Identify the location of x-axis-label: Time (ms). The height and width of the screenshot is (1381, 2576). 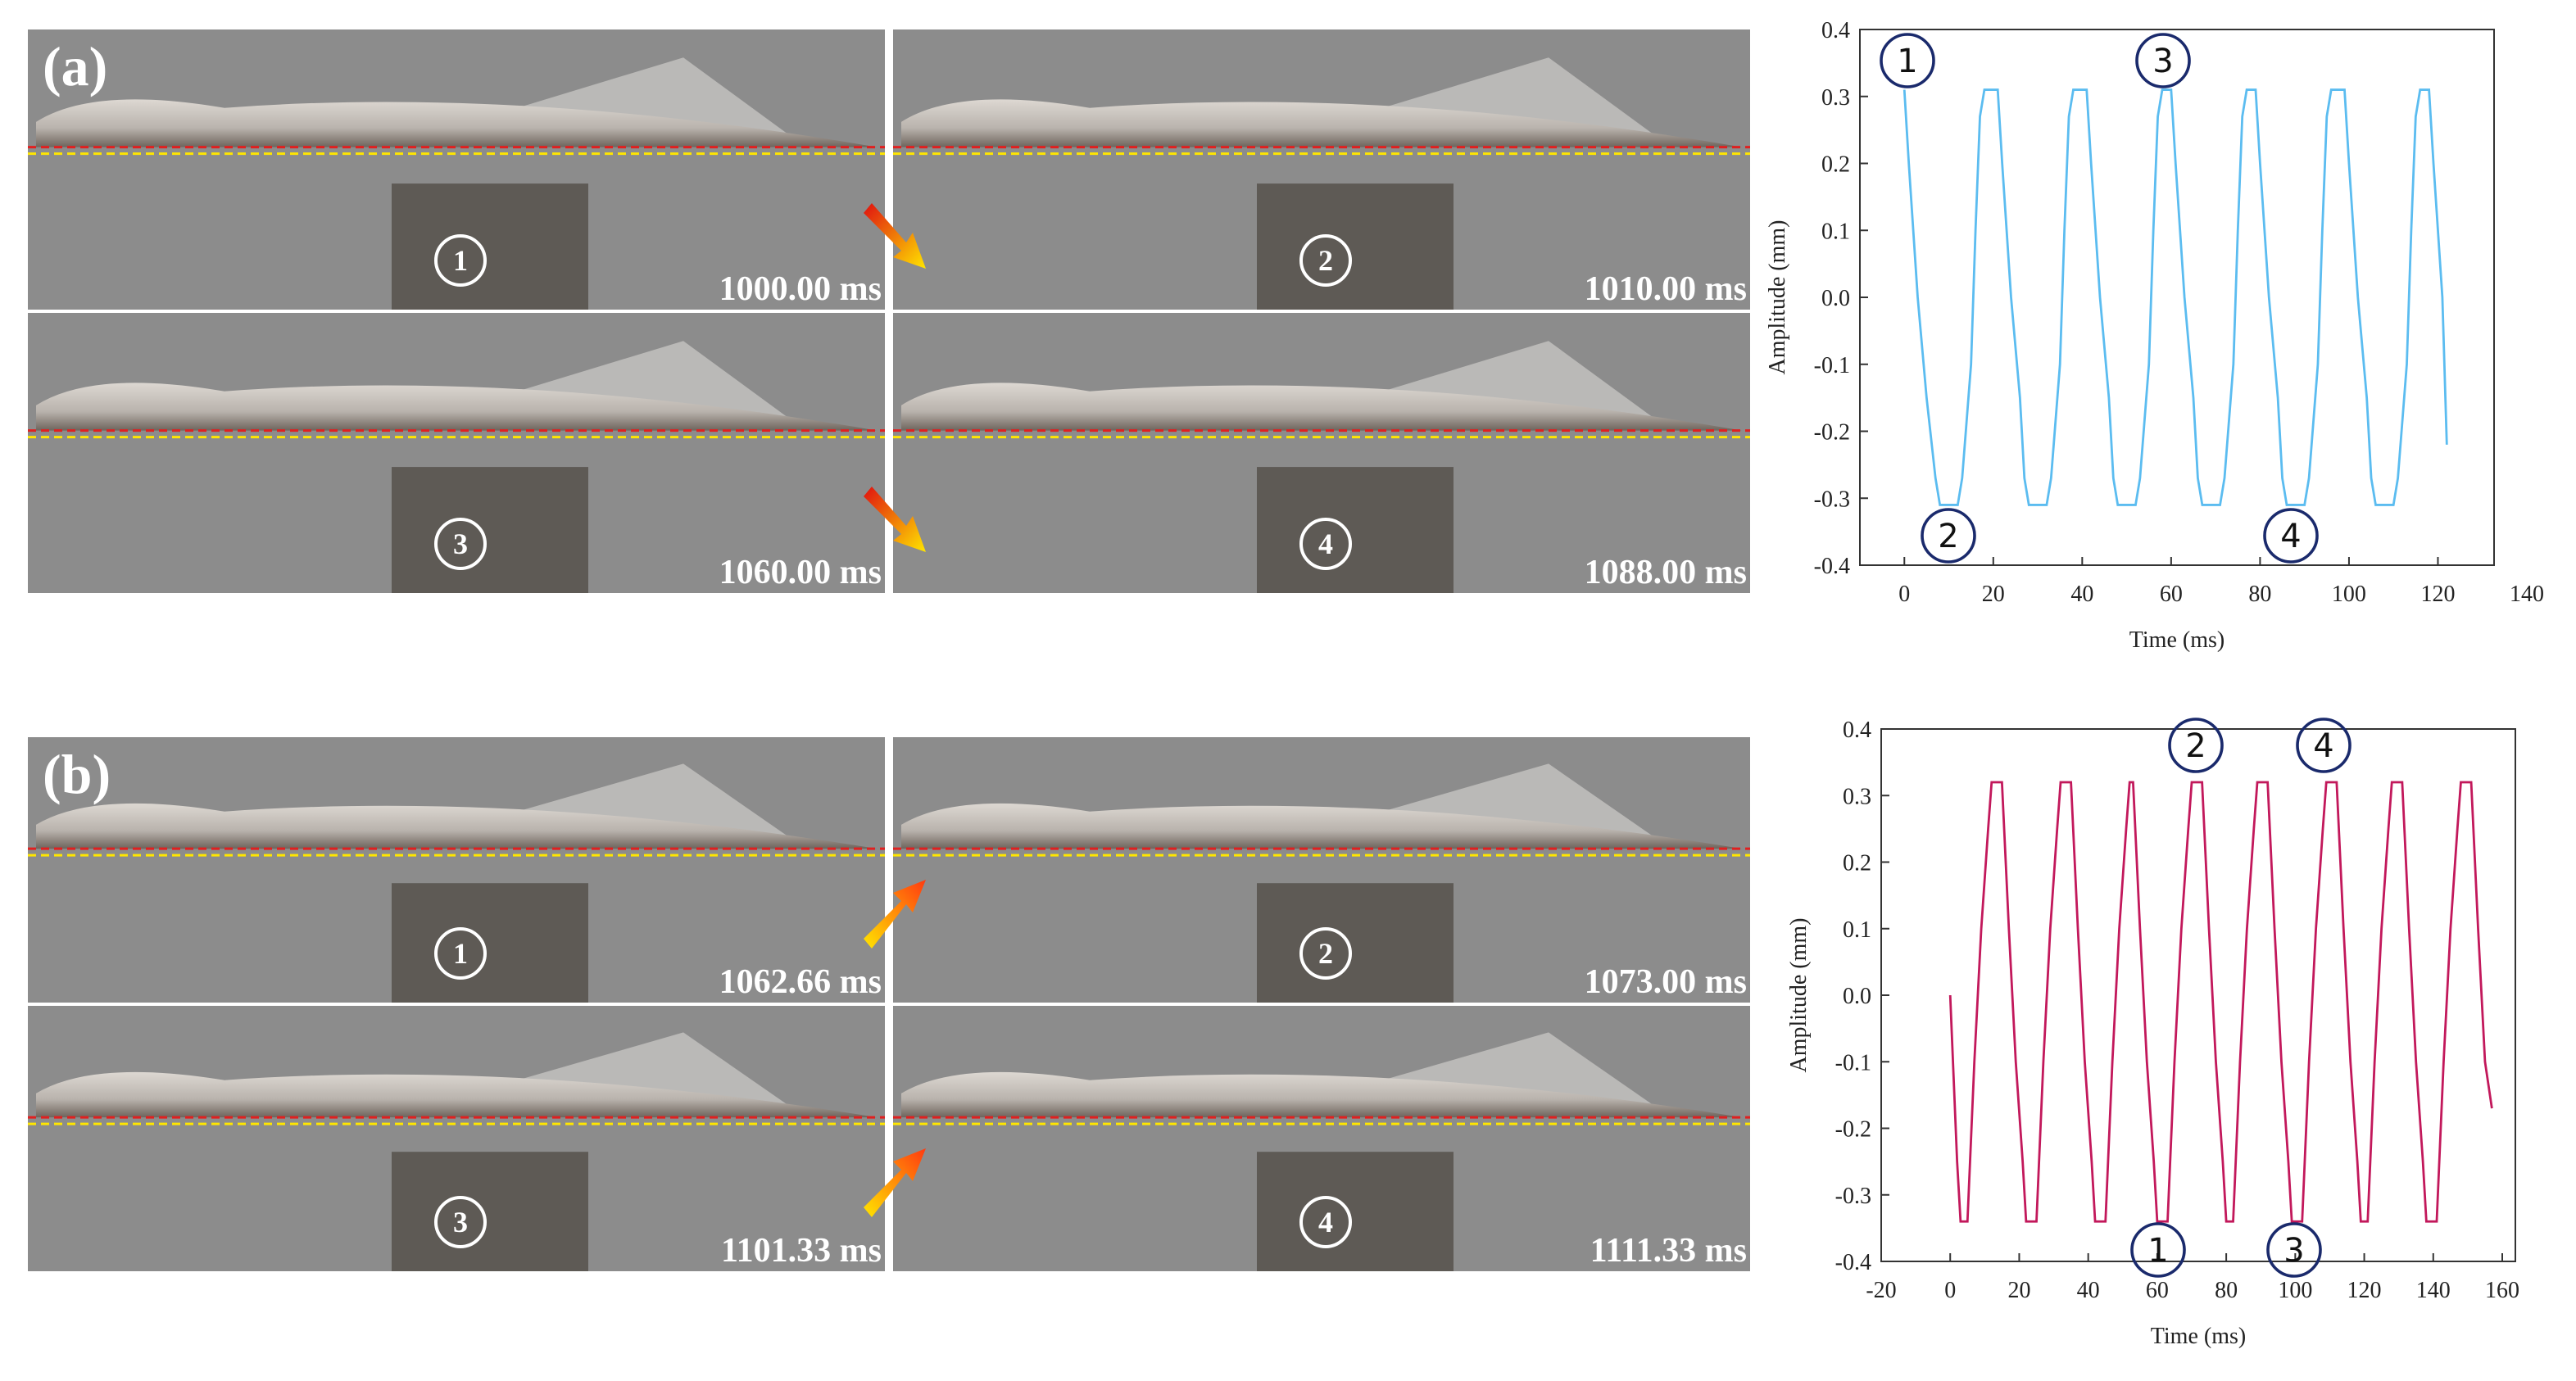
(2198, 1336).